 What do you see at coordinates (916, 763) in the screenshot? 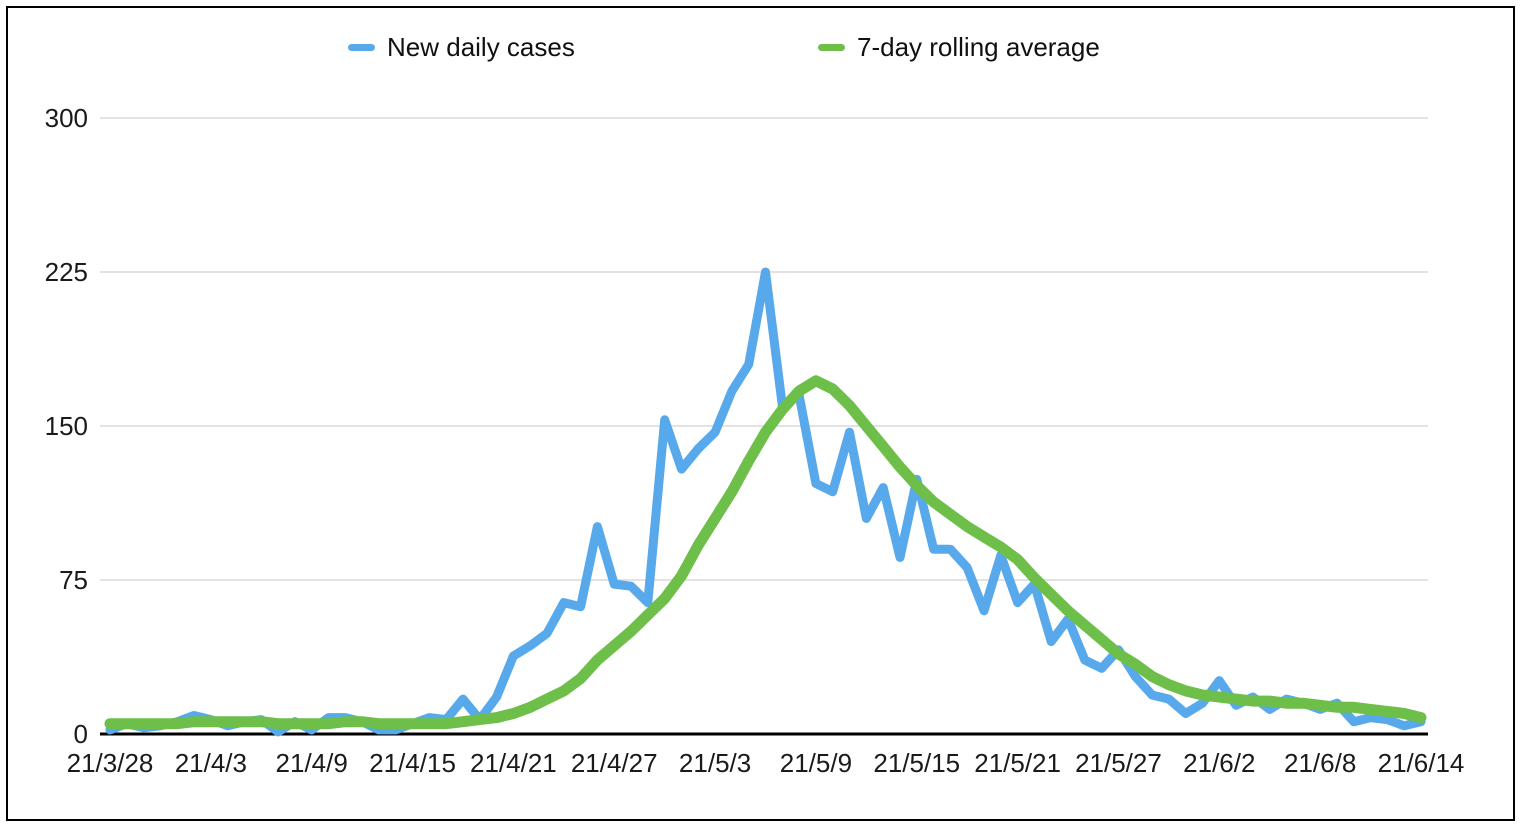
I see `x-tick-label: 21/5/15` at bounding box center [916, 763].